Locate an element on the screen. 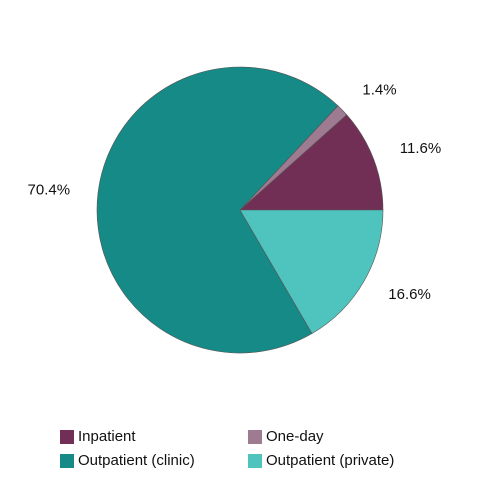 The width and height of the screenshot is (480, 485). legend-label: Inpatient is located at coordinates (107, 436).